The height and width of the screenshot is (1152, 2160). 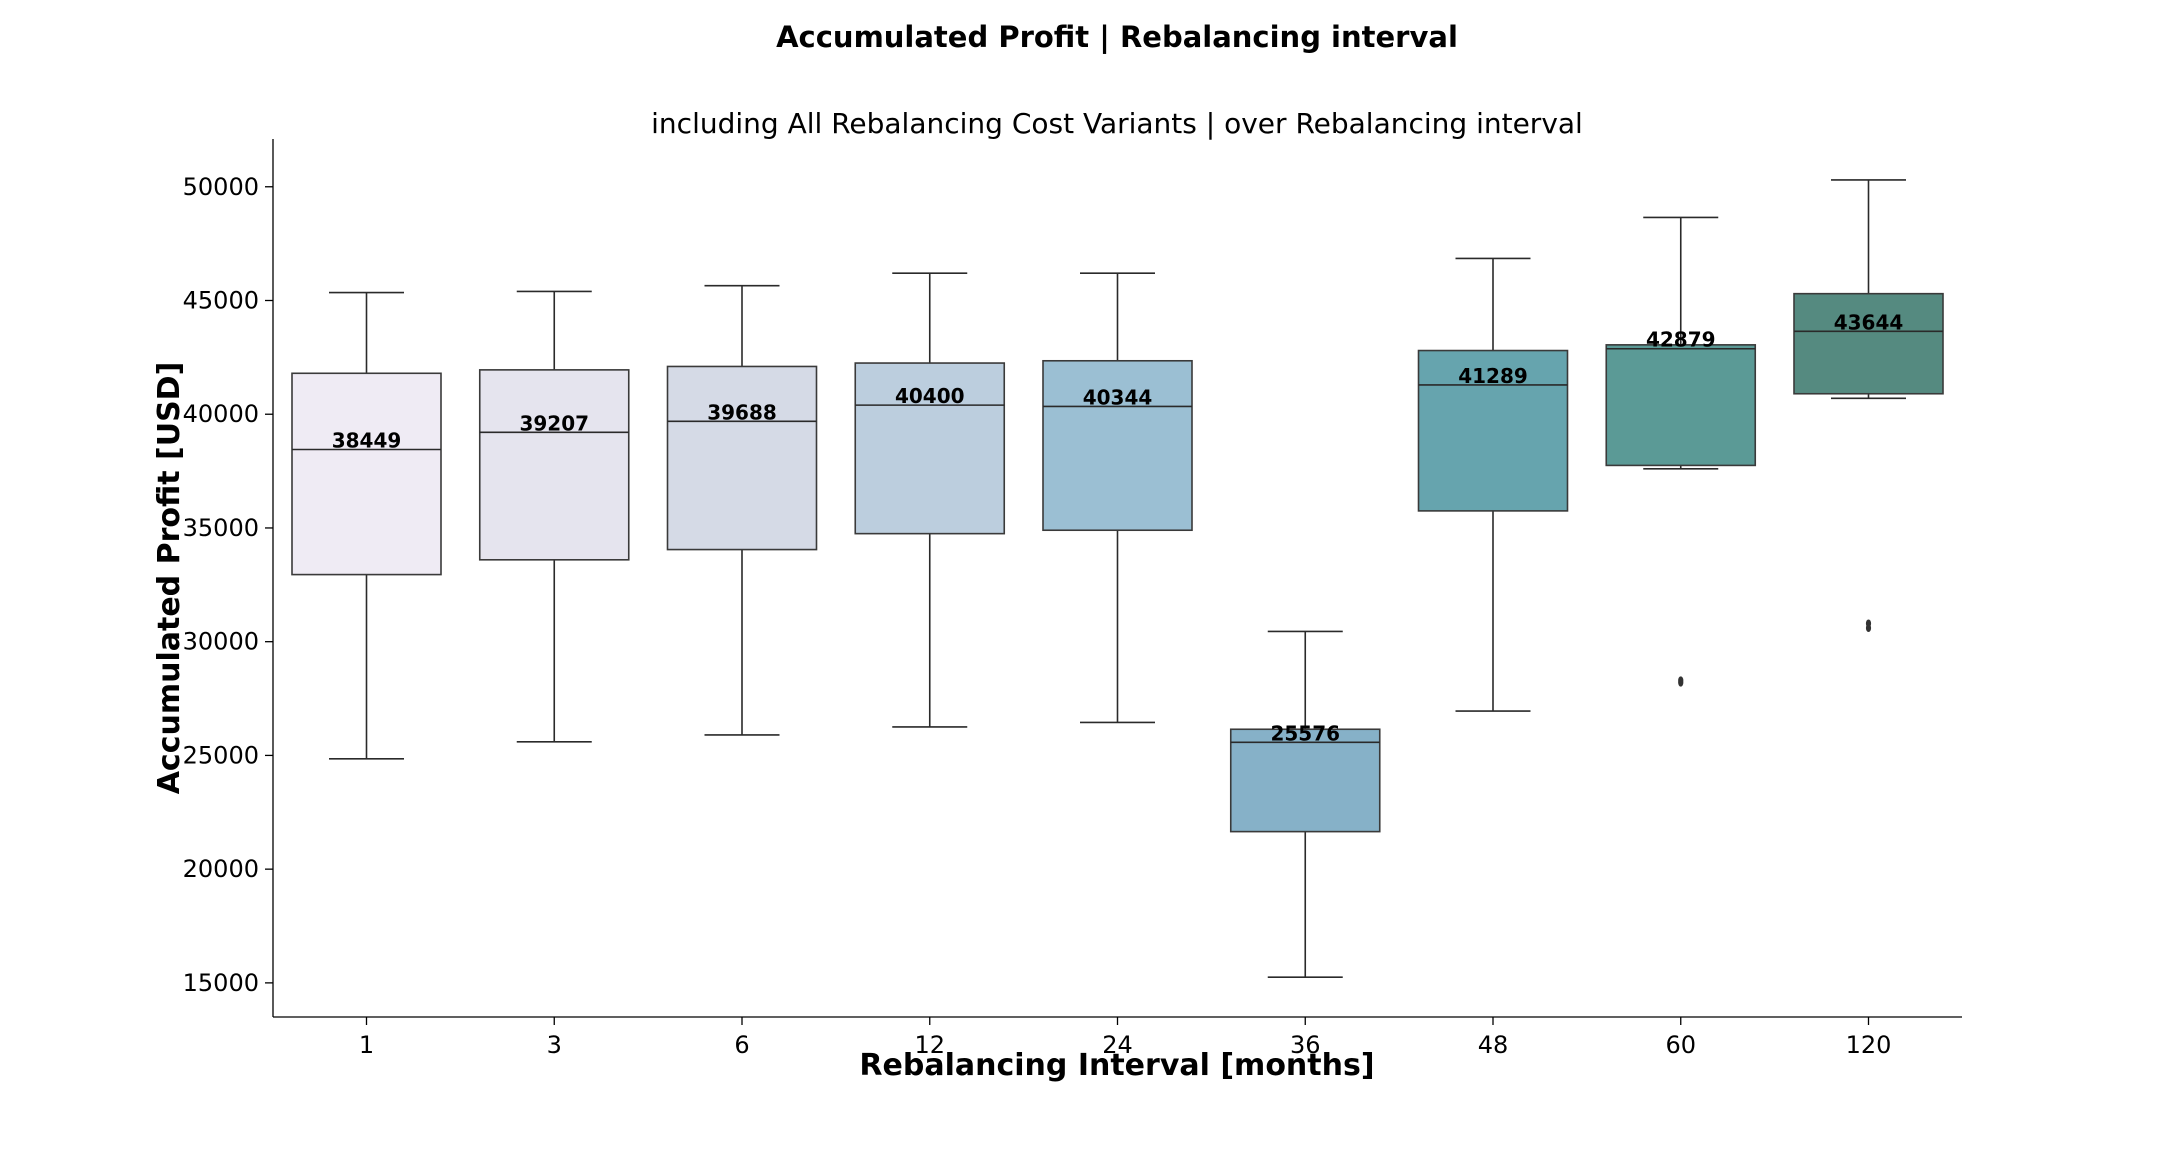 What do you see at coordinates (221, 528) in the screenshot?
I see `y-tick-label: 35000` at bounding box center [221, 528].